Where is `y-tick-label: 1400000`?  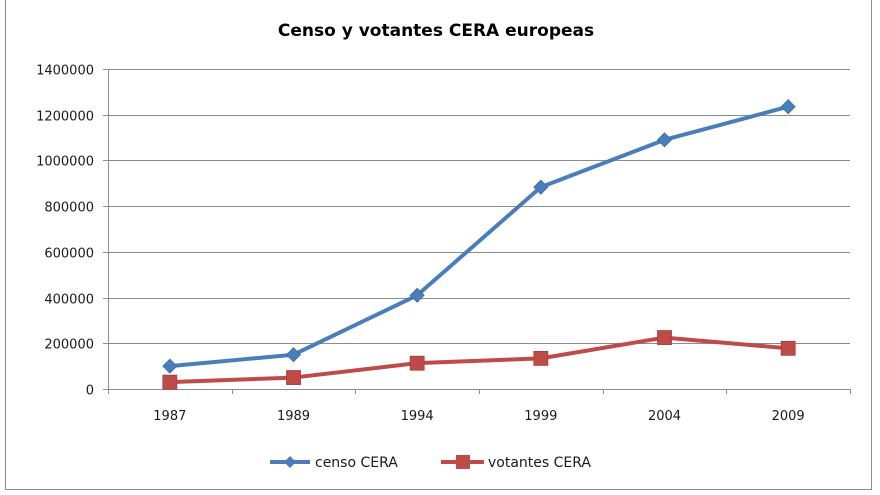
y-tick-label: 1400000 is located at coordinates (65, 71).